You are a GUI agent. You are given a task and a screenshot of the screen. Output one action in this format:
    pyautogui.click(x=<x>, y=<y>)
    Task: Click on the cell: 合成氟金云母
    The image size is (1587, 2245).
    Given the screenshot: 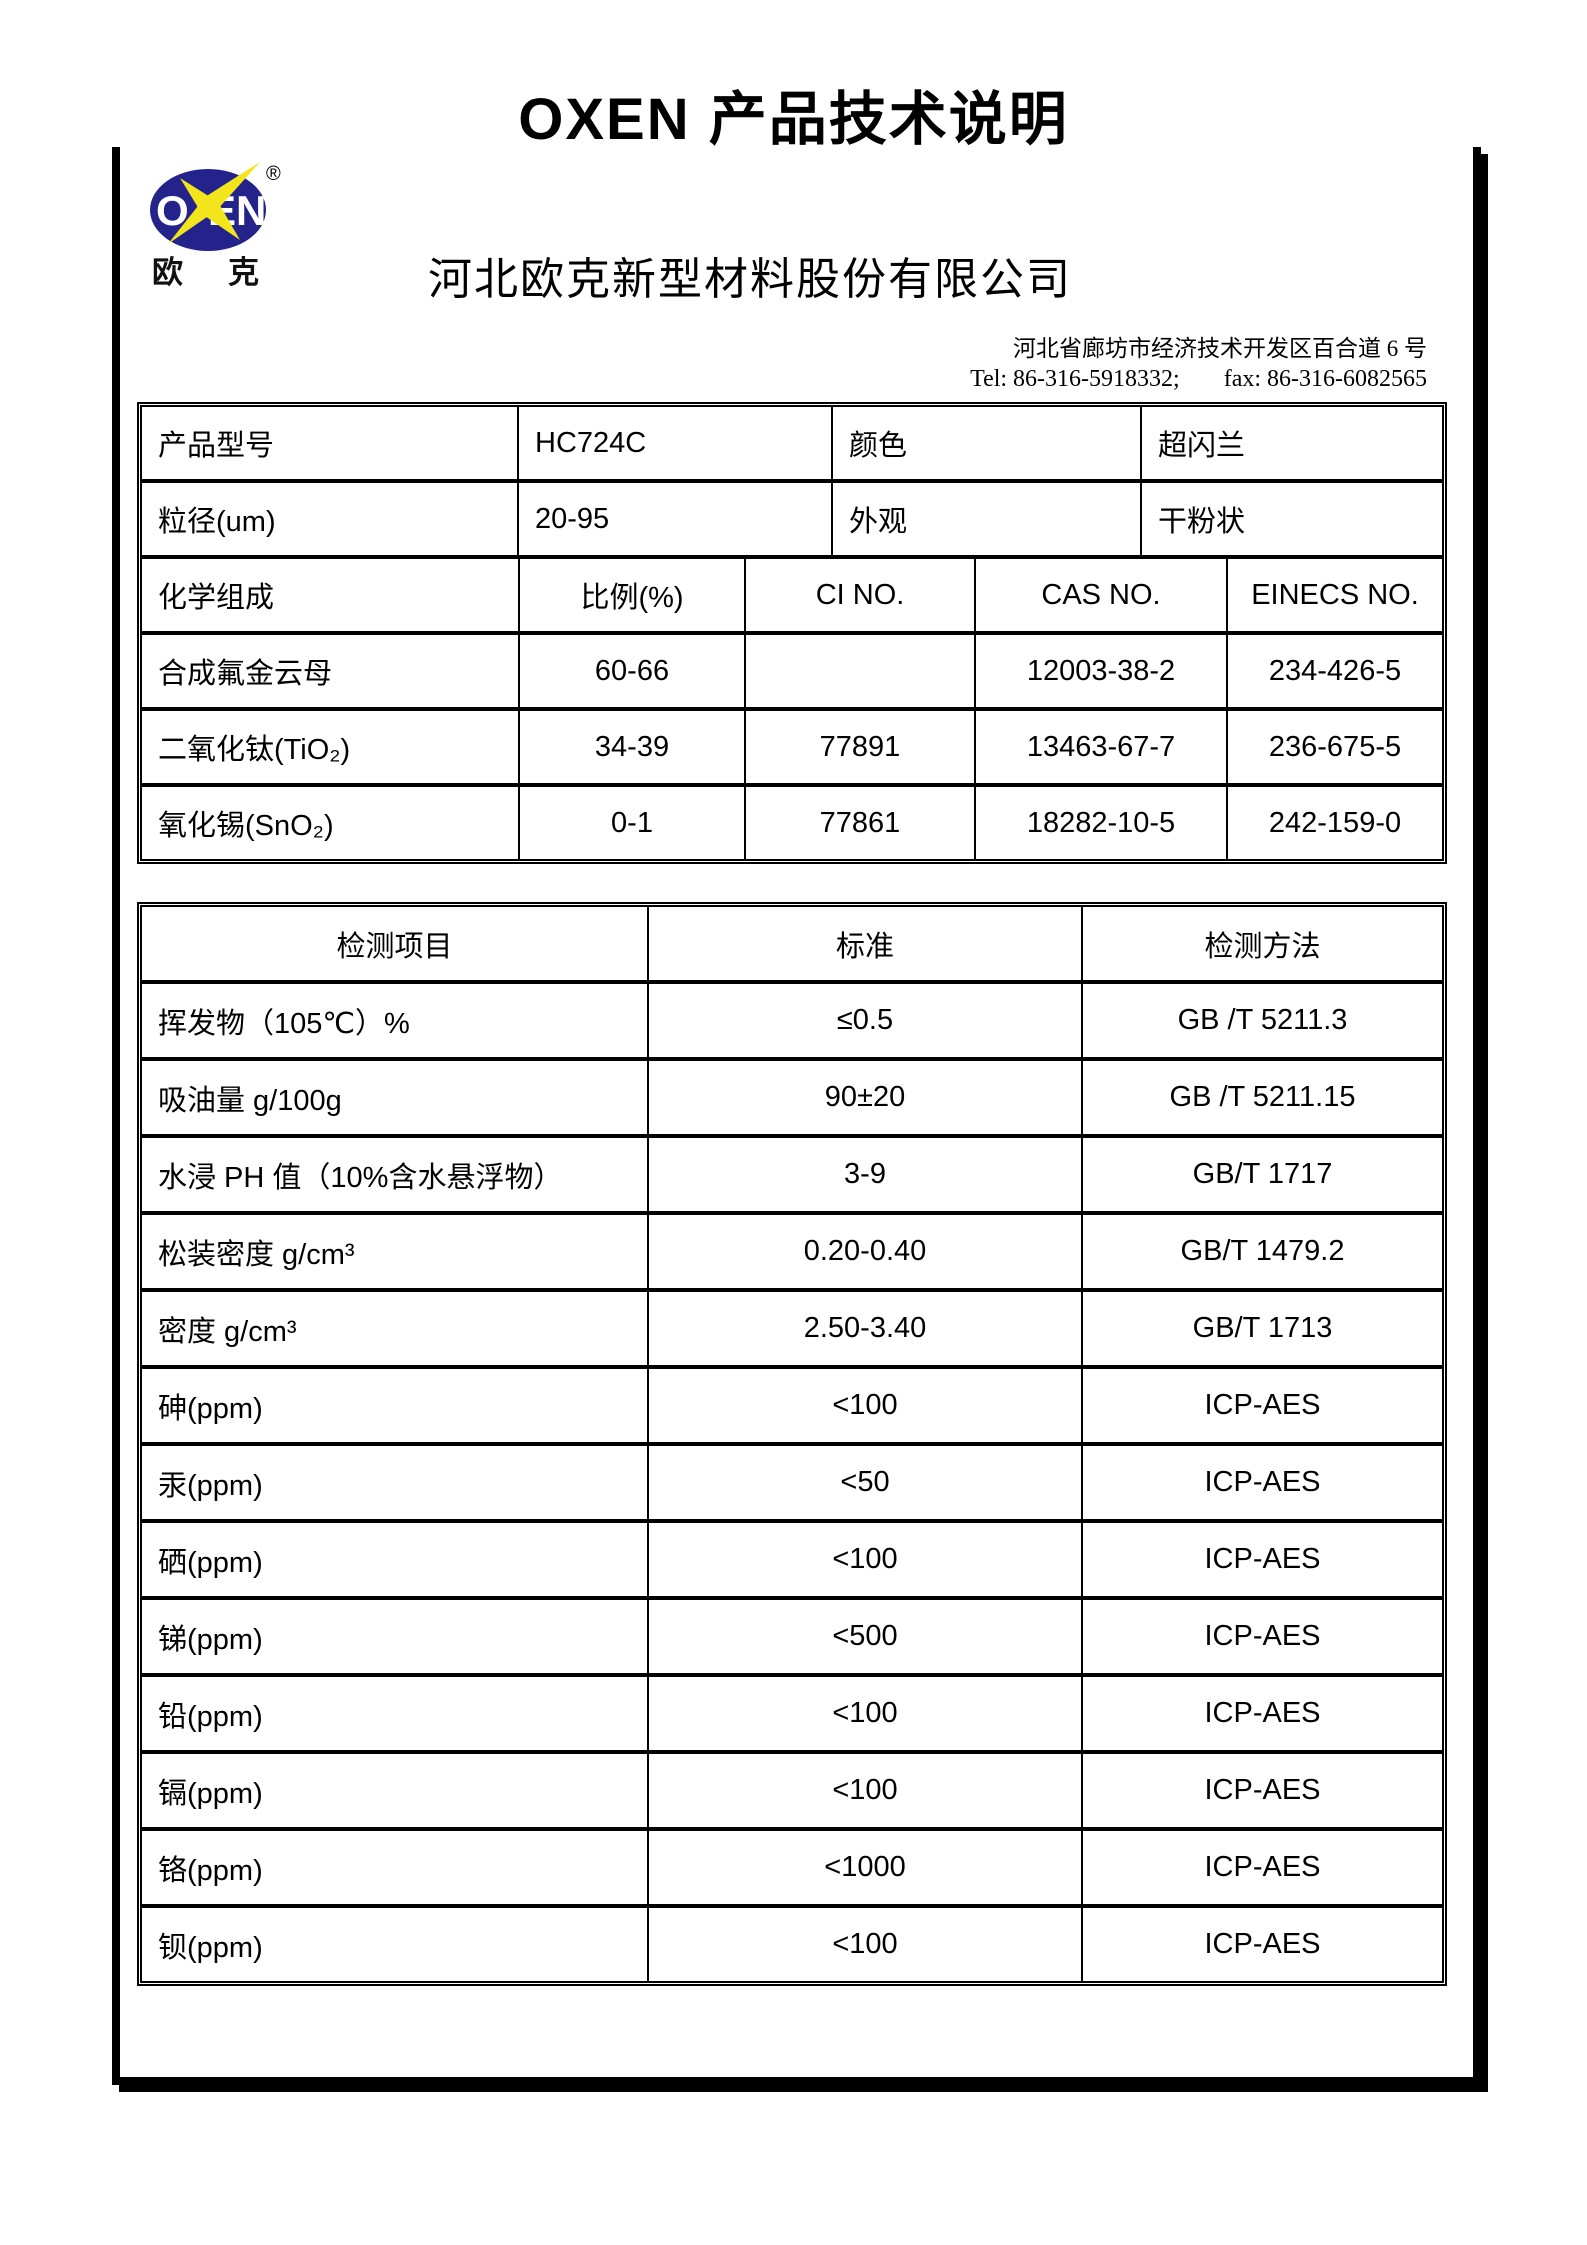 What is the action you would take?
    pyautogui.click(x=245, y=674)
    